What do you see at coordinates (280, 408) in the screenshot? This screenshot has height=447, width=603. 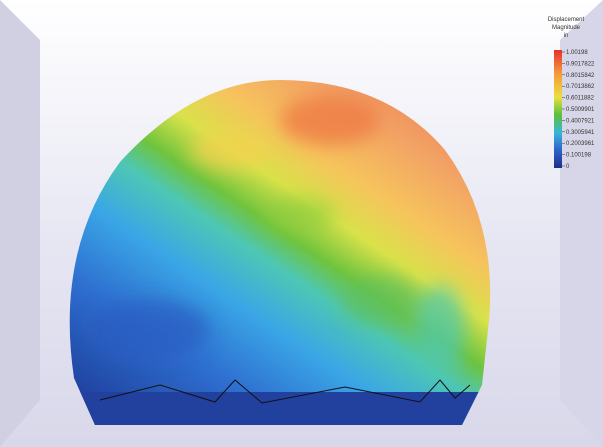 I see `base-band` at bounding box center [280, 408].